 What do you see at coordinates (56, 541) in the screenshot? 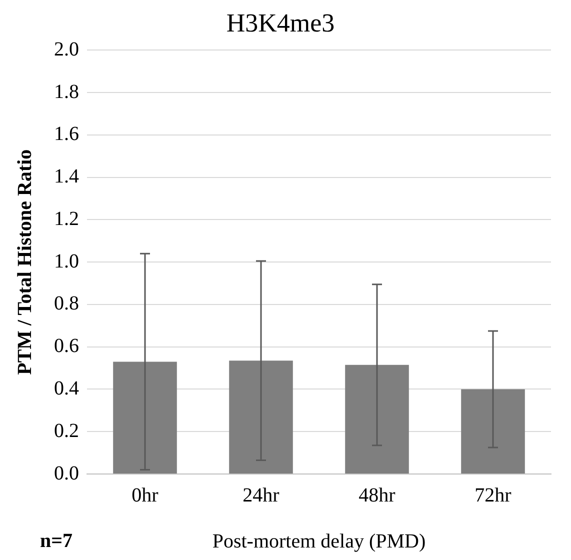
I see `text: n=7` at bounding box center [56, 541].